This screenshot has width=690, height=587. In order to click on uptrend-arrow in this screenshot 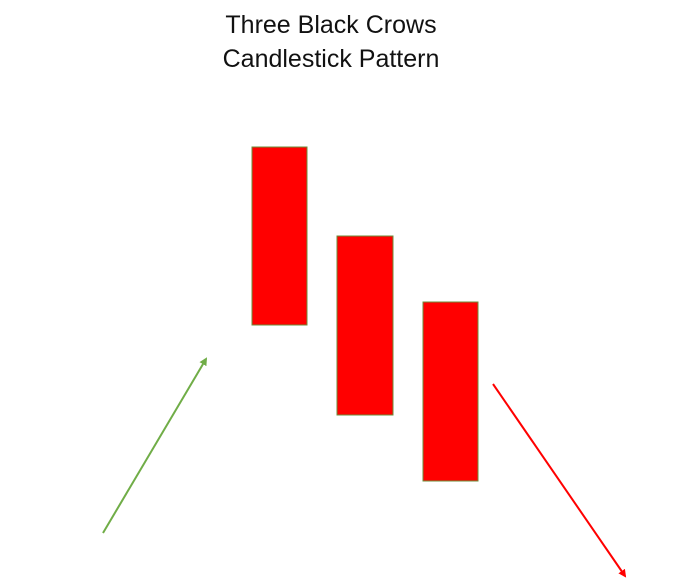, I will do `click(155, 445)`.